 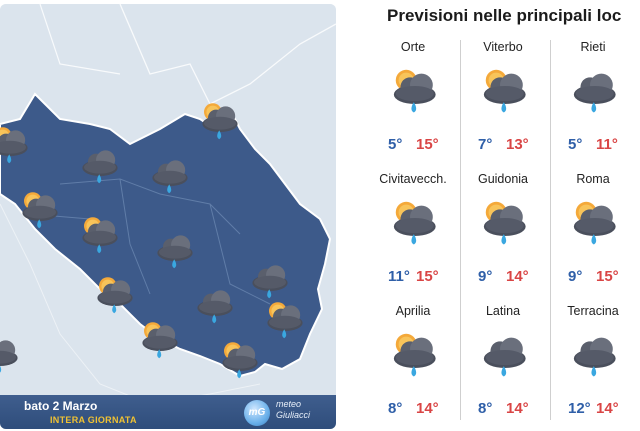 I want to click on city-forecast-latina: Latina 8° 14°, so click(x=503, y=365).